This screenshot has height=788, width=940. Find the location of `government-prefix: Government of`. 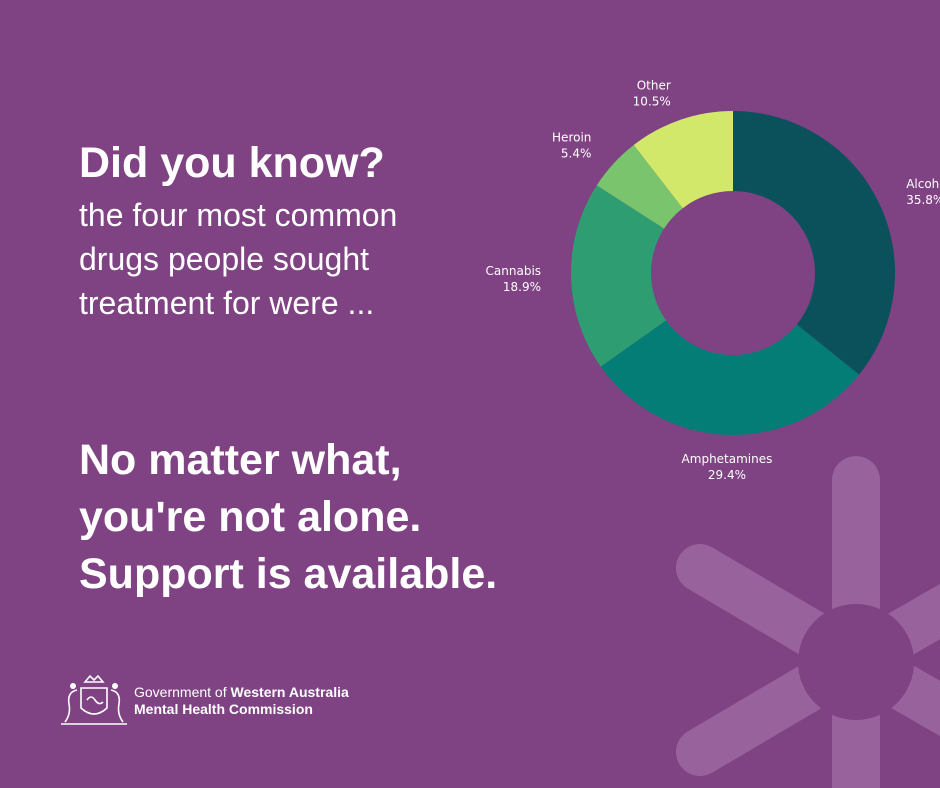

government-prefix: Government of is located at coordinates (182, 692).